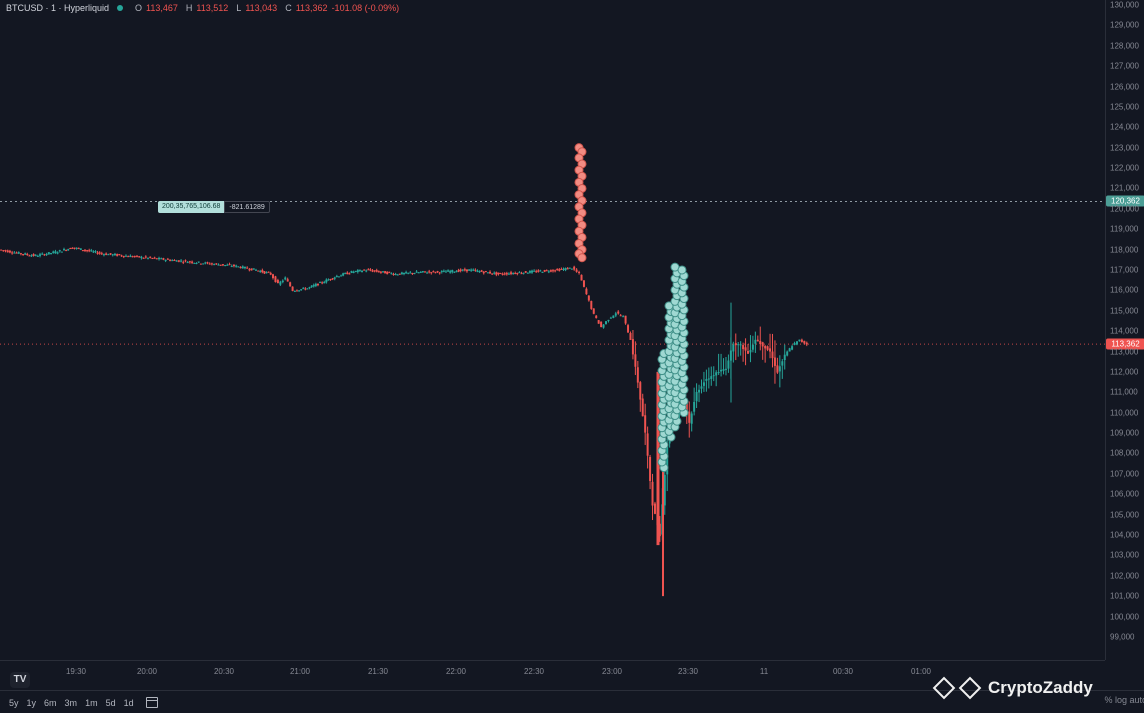 This screenshot has height=713, width=1144. Describe the element at coordinates (1124, 372) in the screenshot. I see `price-tick-label: 112,000` at that location.